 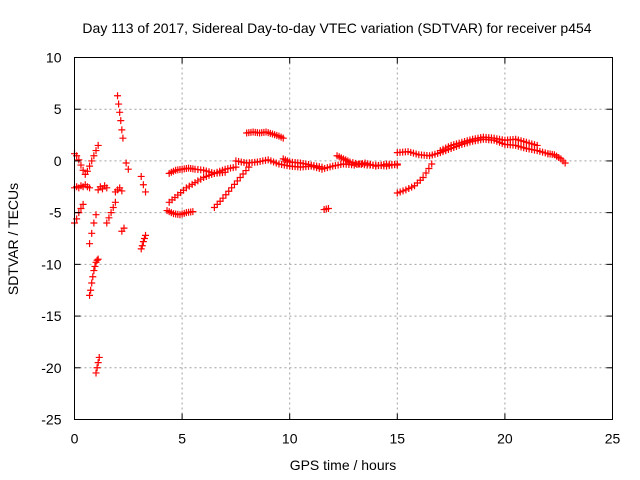 I want to click on data-point-track-b, so click(x=90, y=188).